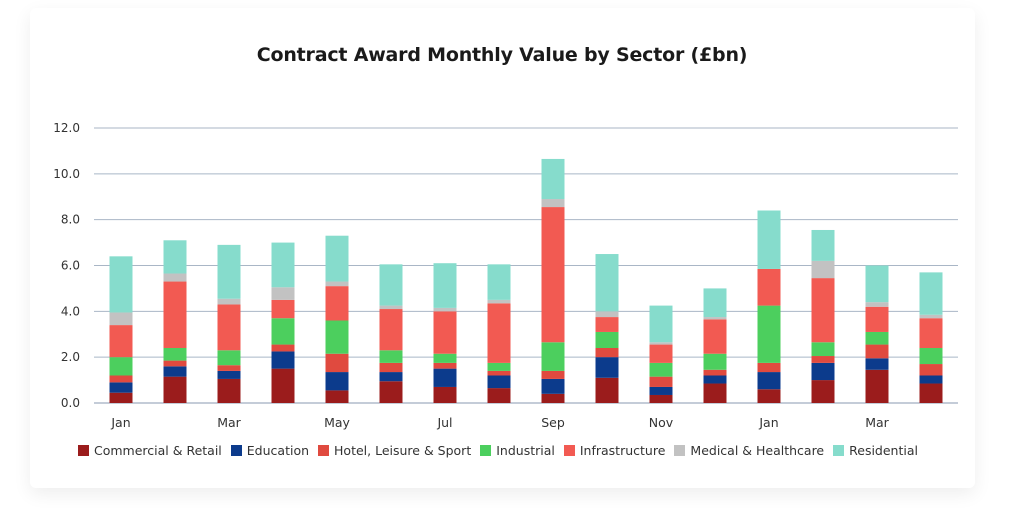 The height and width of the screenshot is (529, 1024). Describe the element at coordinates (269, 450) in the screenshot. I see `legend-item: Education` at that location.